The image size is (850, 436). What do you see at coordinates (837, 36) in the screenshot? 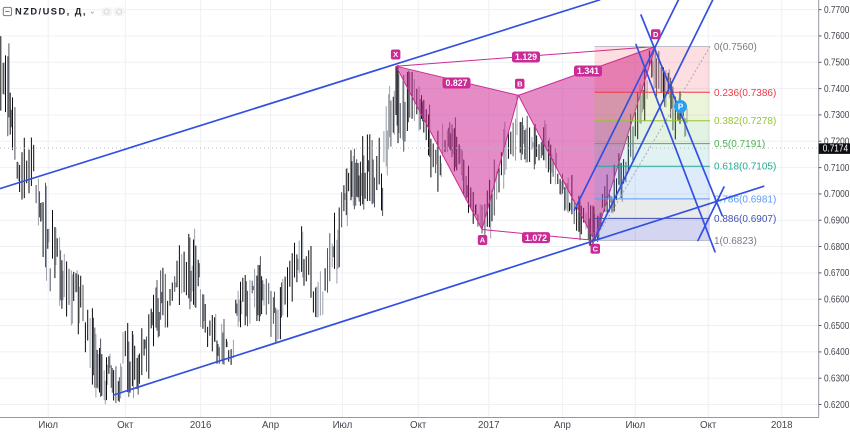
I see `svg-text: 0.7600` at bounding box center [837, 36].